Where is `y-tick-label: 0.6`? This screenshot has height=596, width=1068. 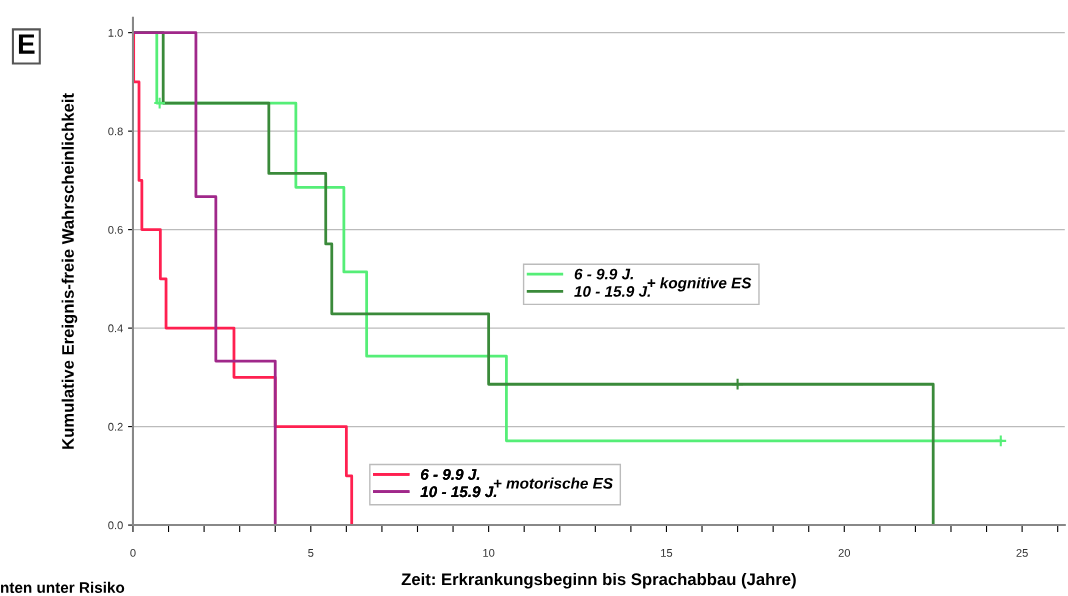 y-tick-label: 0.6 is located at coordinates (115, 229).